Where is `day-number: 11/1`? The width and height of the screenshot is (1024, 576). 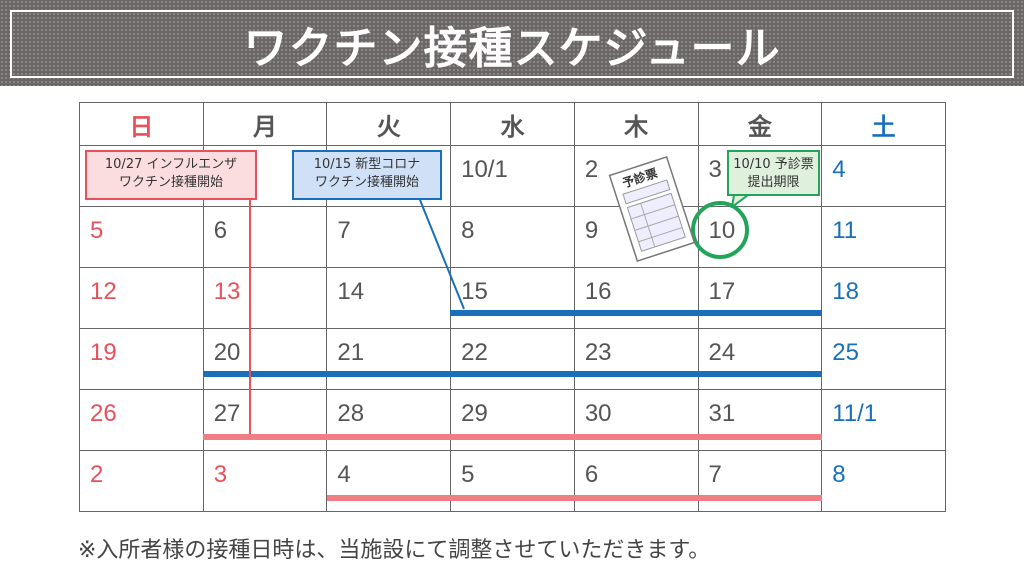
day-number: 11/1 is located at coordinates (855, 413).